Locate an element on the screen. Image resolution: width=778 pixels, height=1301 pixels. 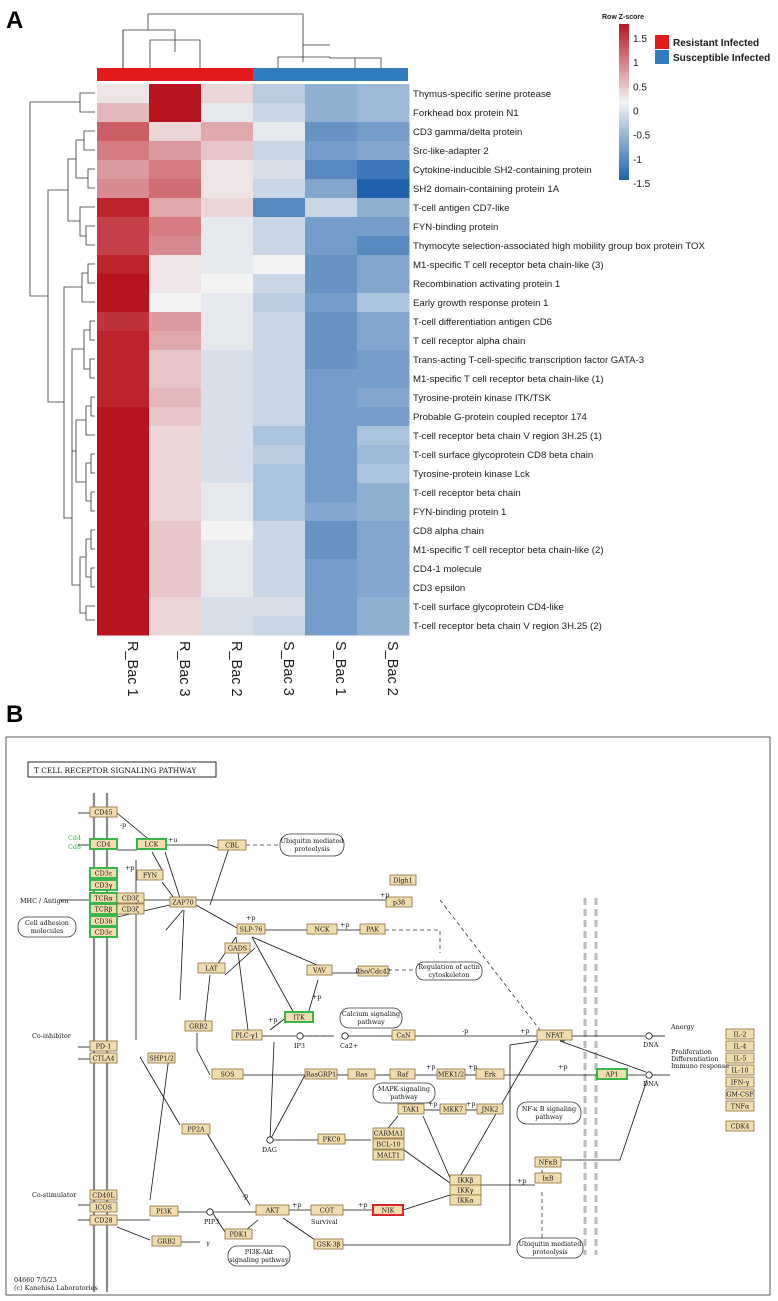
pathway-node-shp12: SHP1/2 is located at coordinates (161, 1058).